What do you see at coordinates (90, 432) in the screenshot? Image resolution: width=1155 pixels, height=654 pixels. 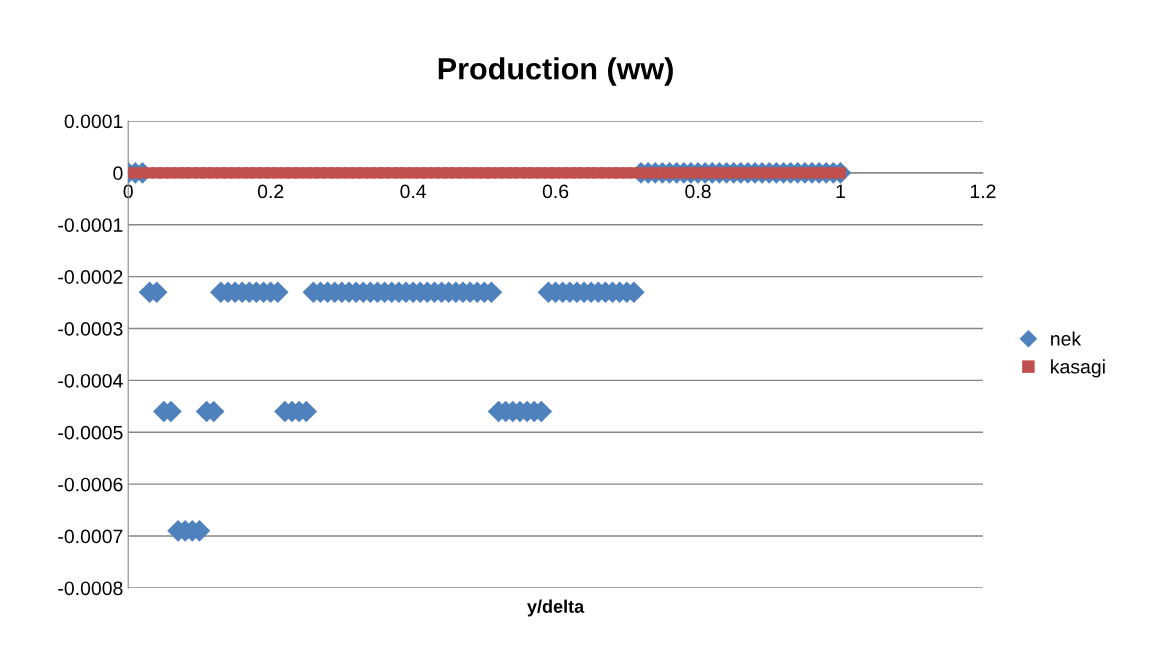 I see `y-tick-label: -0.0005` at bounding box center [90, 432].